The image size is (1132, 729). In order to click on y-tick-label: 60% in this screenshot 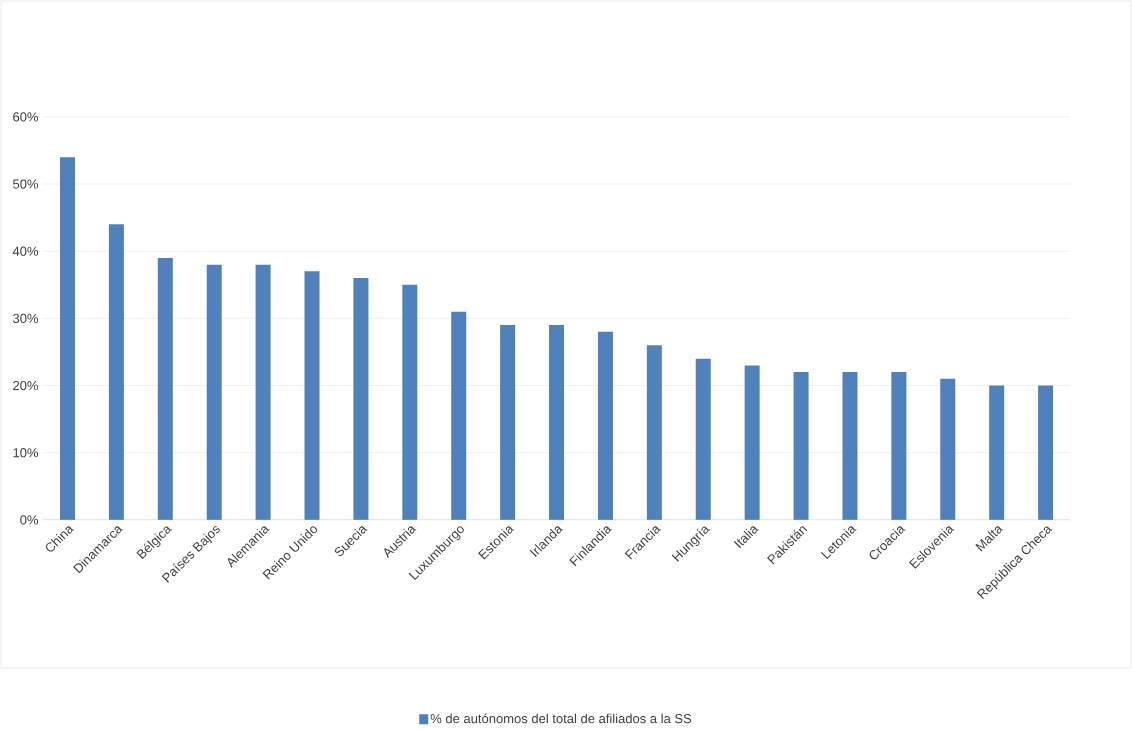, I will do `click(26, 117)`.